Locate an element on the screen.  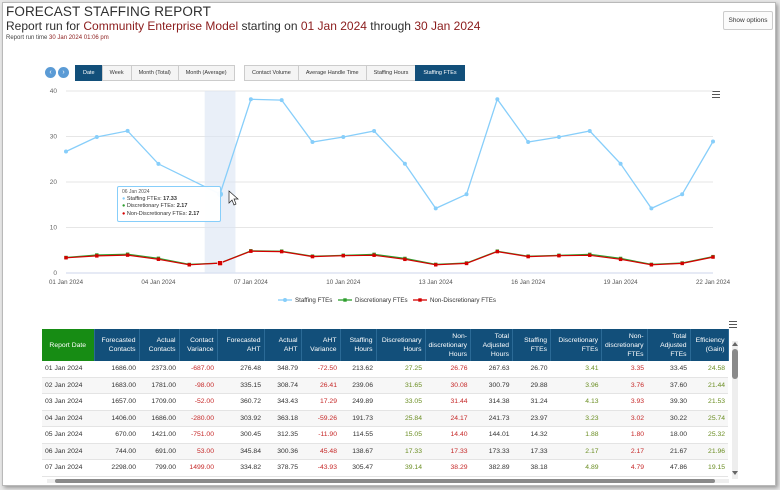
table-cell: 191.73 is located at coordinates (358, 418).